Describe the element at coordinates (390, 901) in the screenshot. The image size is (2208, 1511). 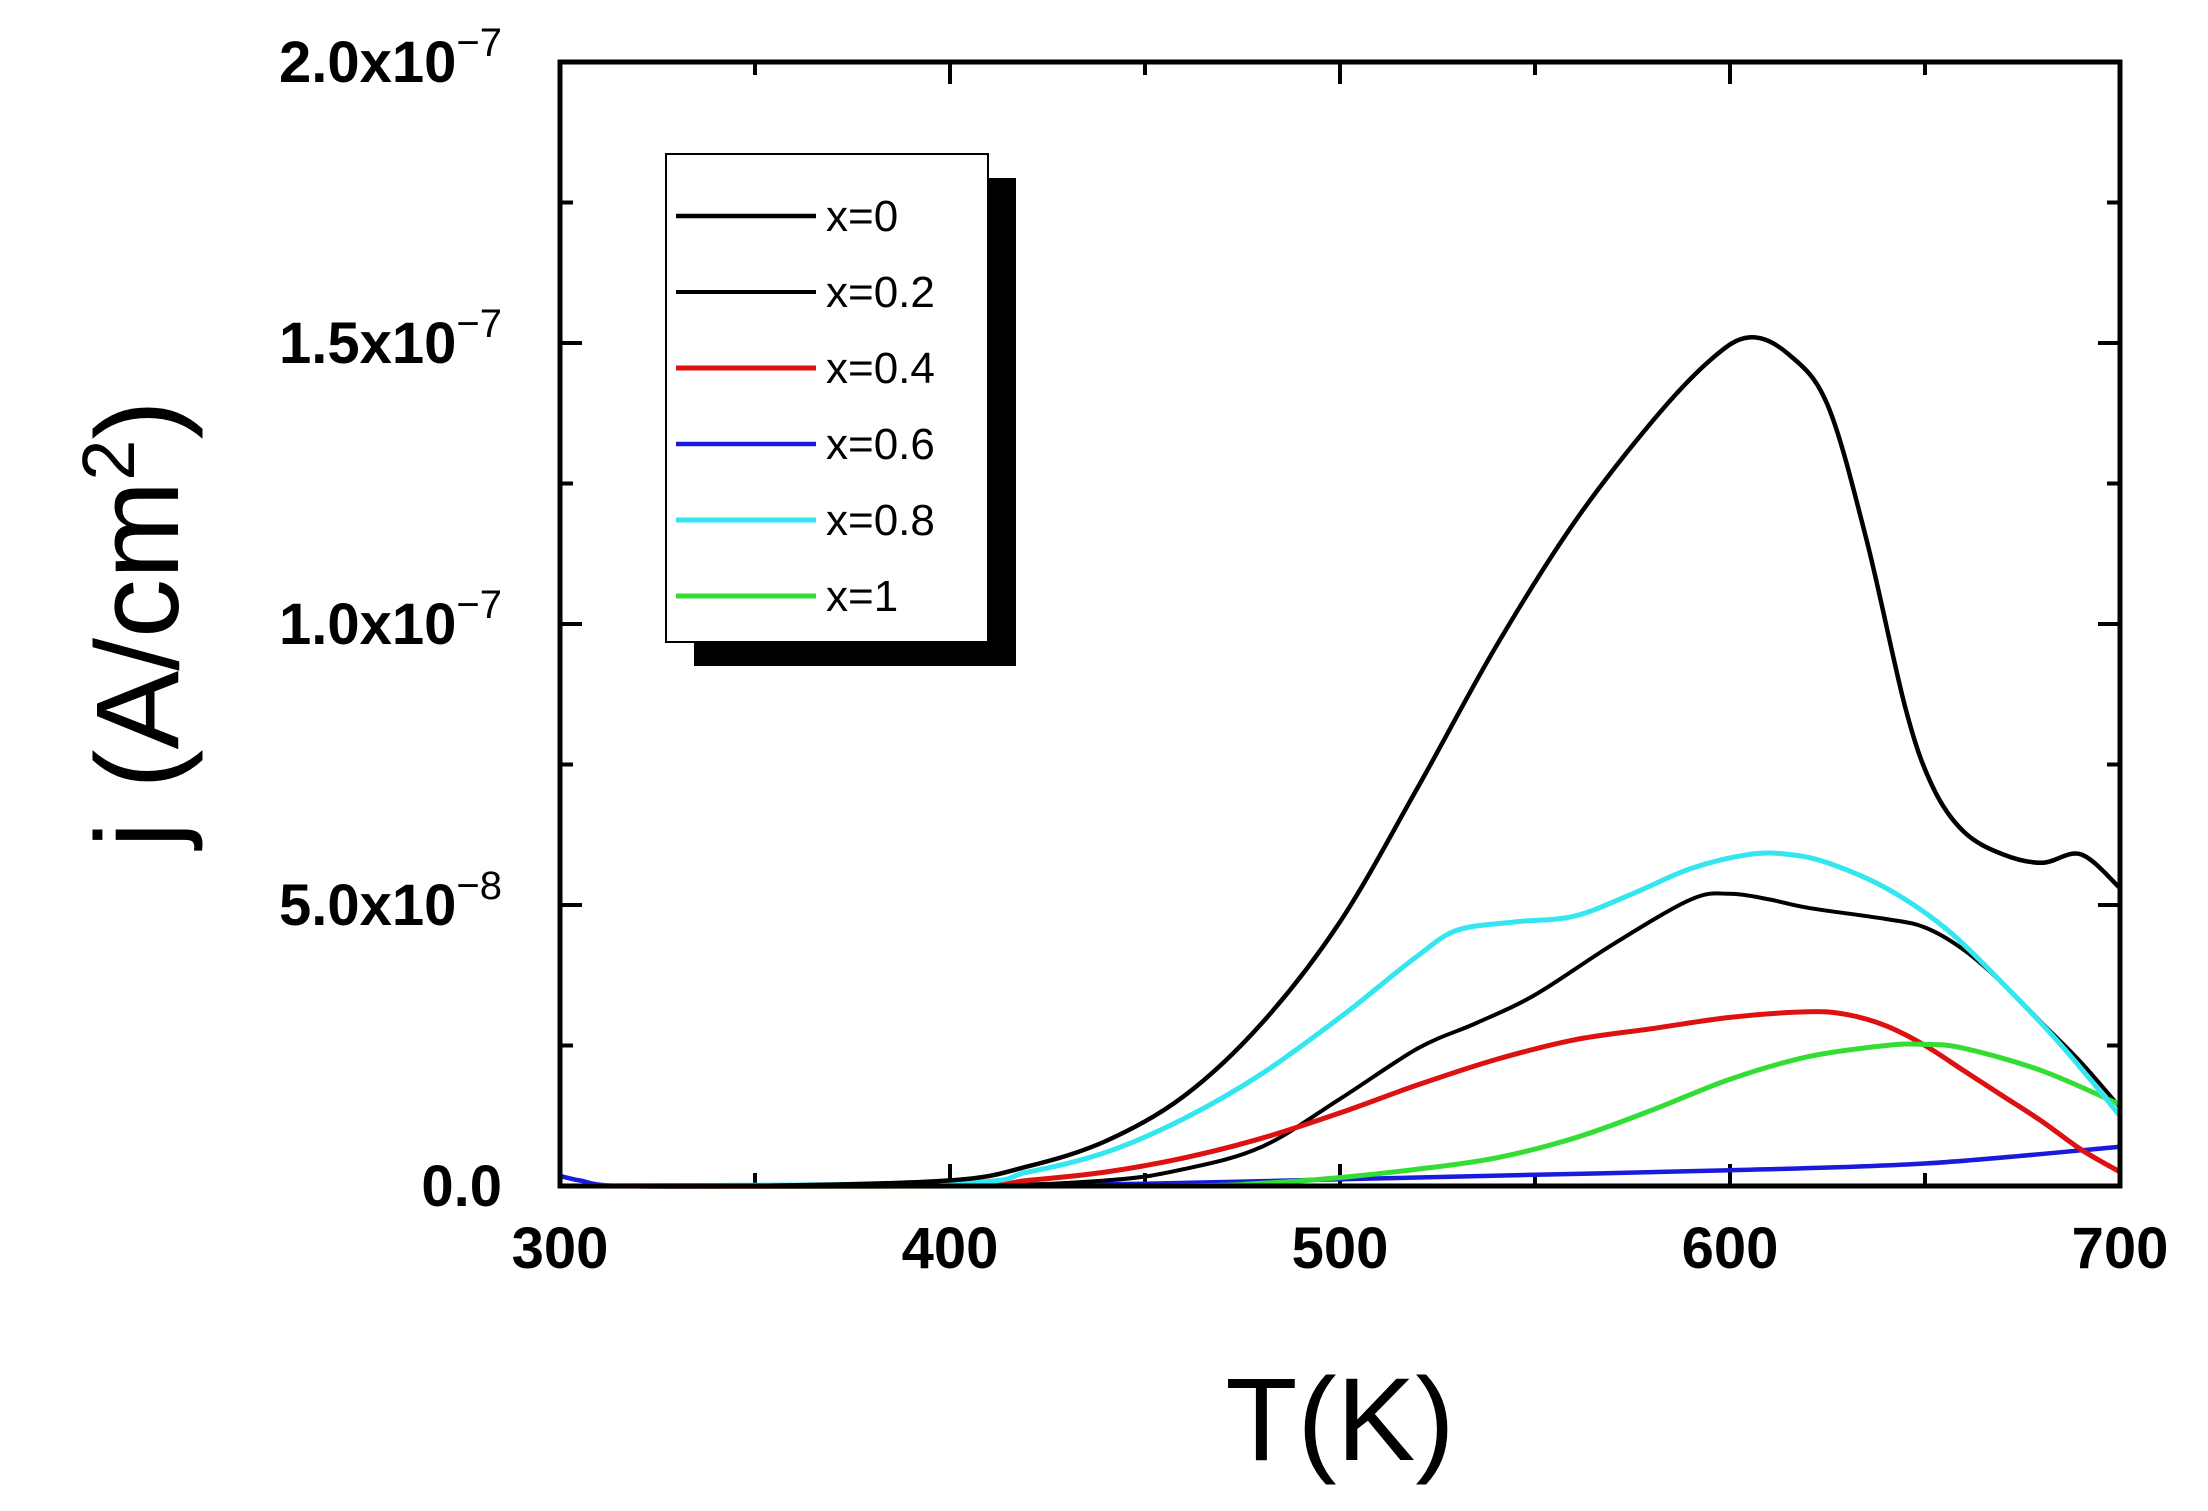
I see `y-tick-label: 5.0x10⁻⁸` at that location.